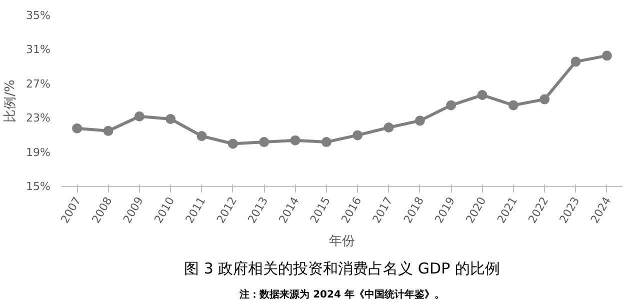  I want to click on y-tick-label: 35%, so click(38, 15).